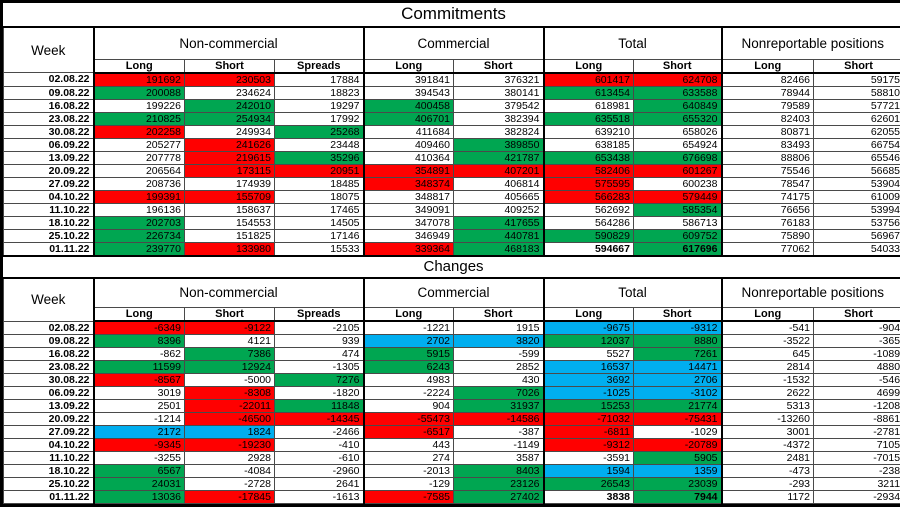 This screenshot has width=900, height=531. What do you see at coordinates (856, 183) in the screenshot?
I see `value-cell: 53904` at bounding box center [856, 183].